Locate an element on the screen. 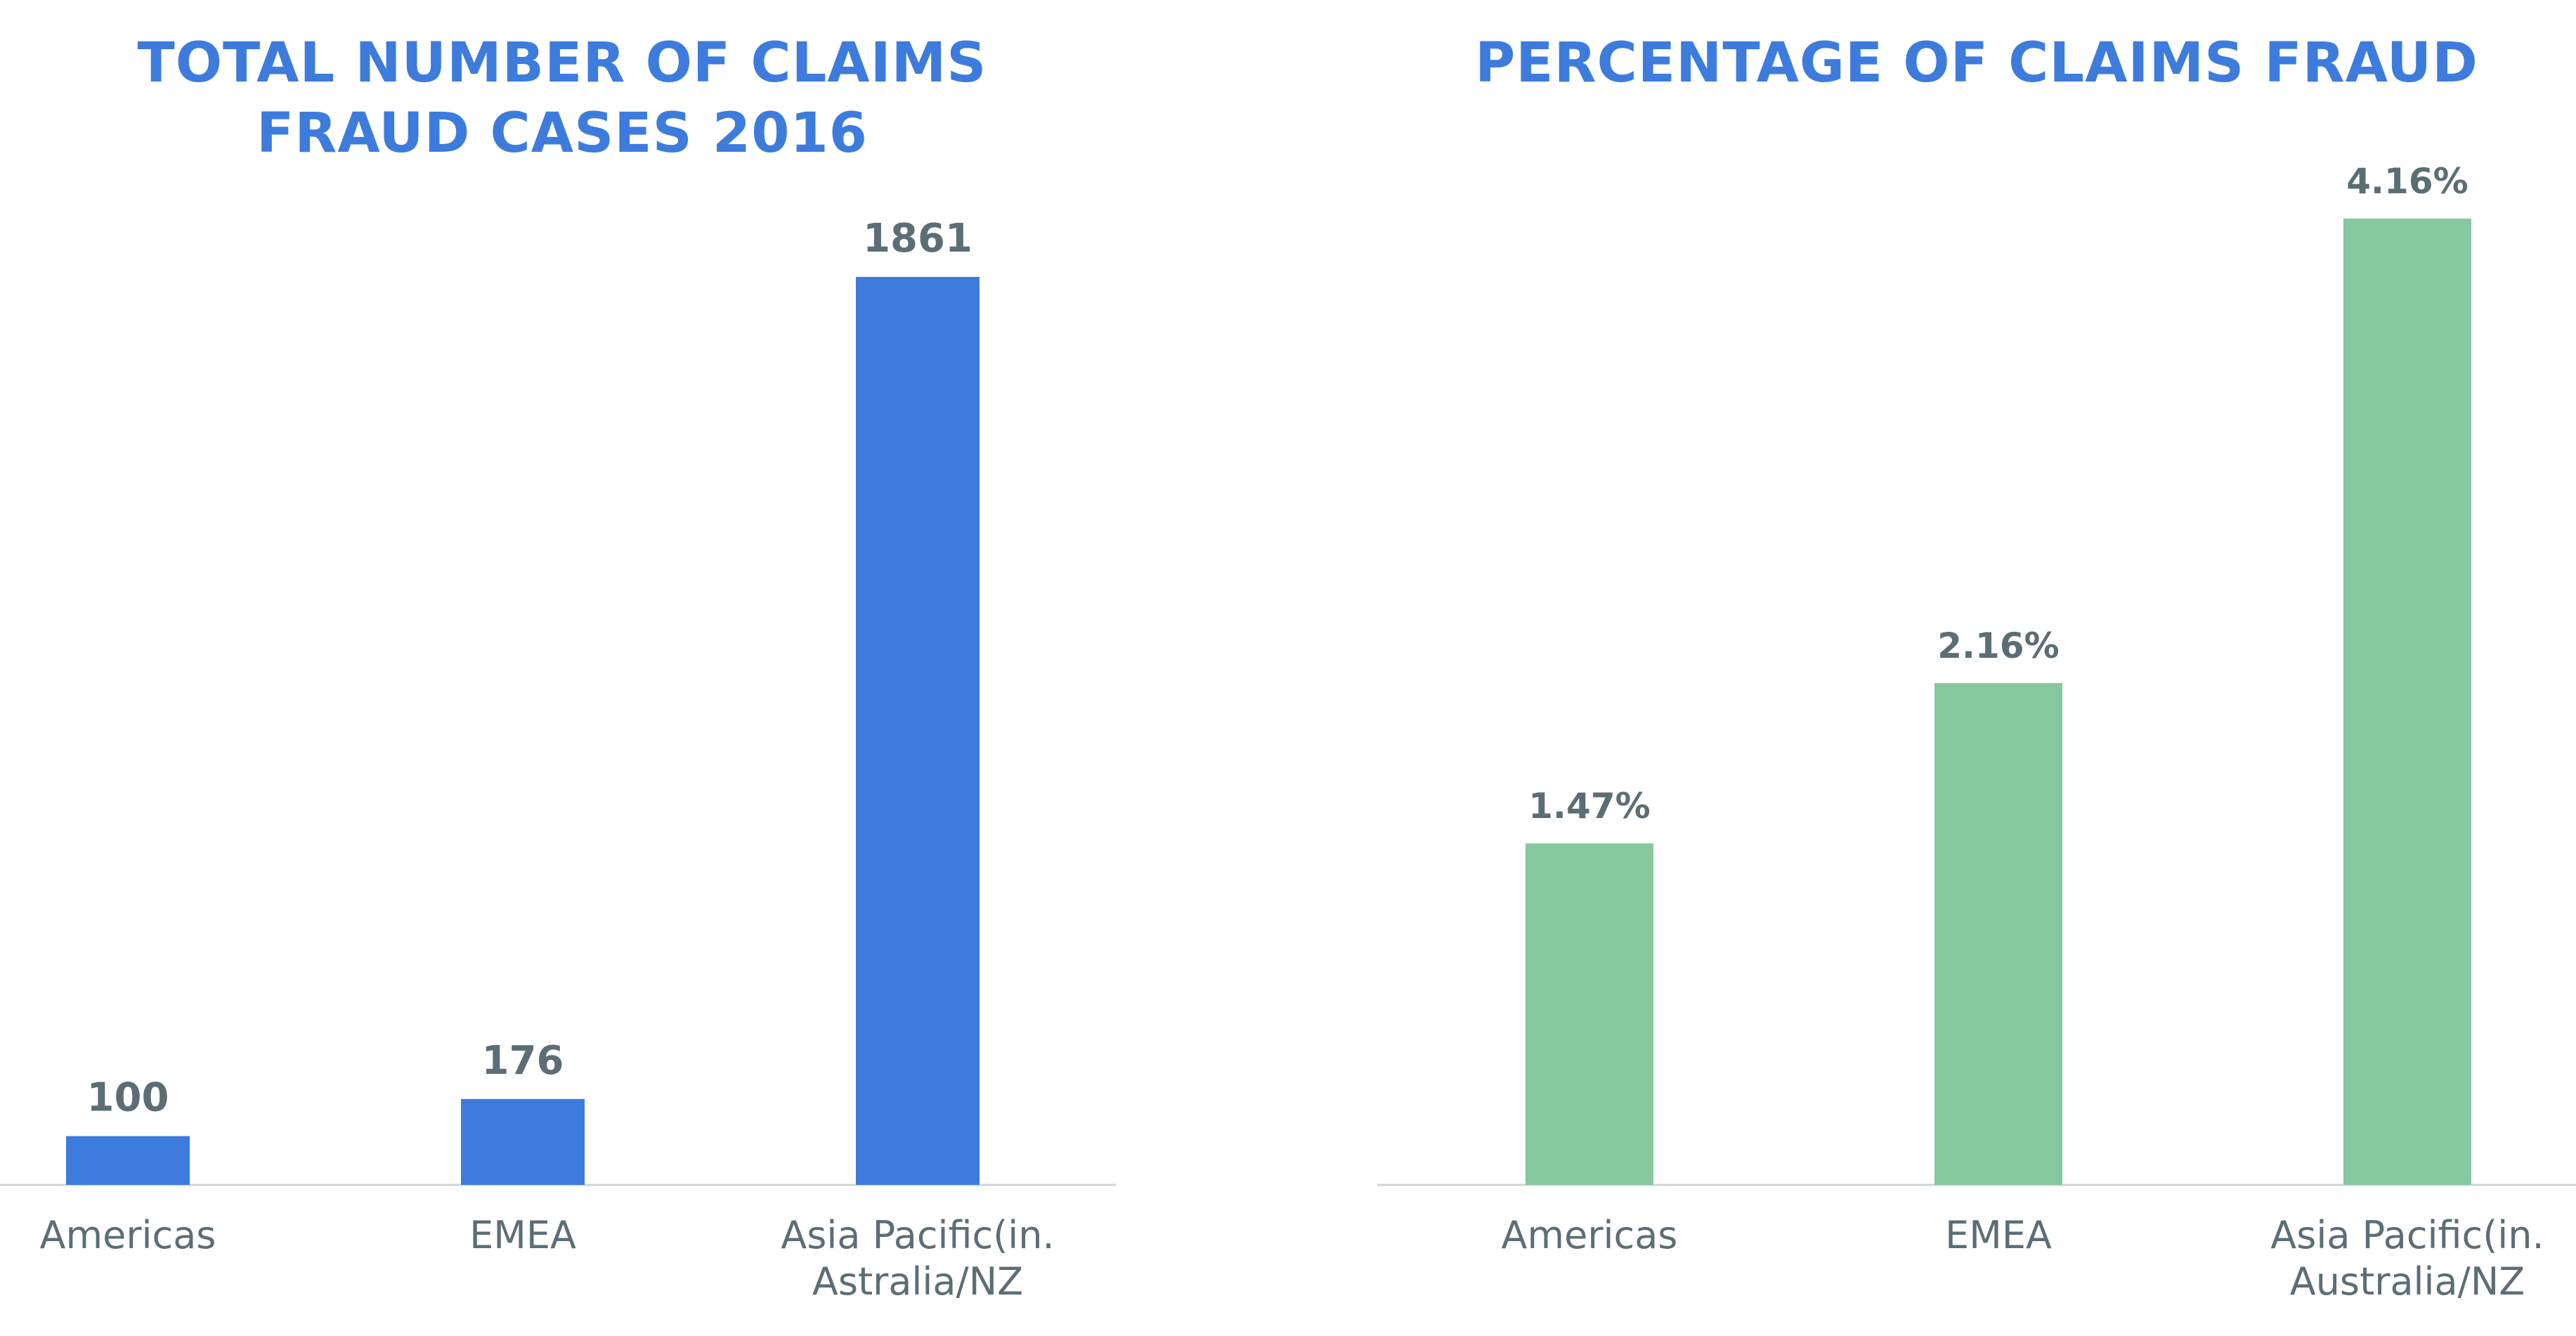  data-label: 2.16% is located at coordinates (1998, 645).